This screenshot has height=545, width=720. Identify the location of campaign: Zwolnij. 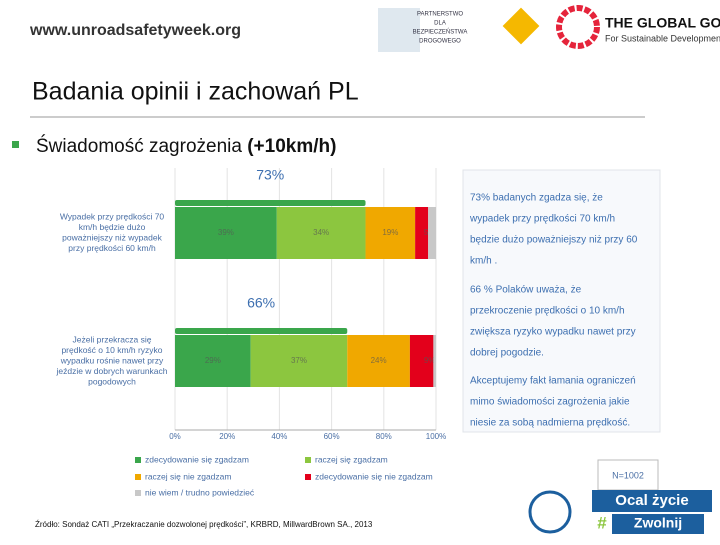
(658, 523).